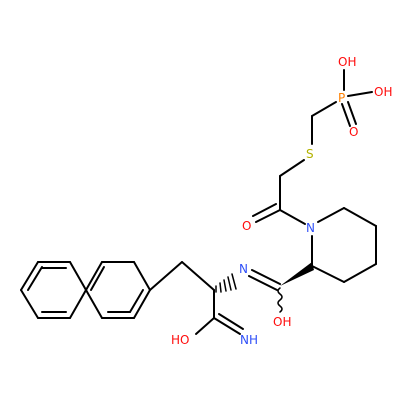  Describe the element at coordinates (243, 269) in the screenshot. I see `atom-label-n-imine: N` at that location.